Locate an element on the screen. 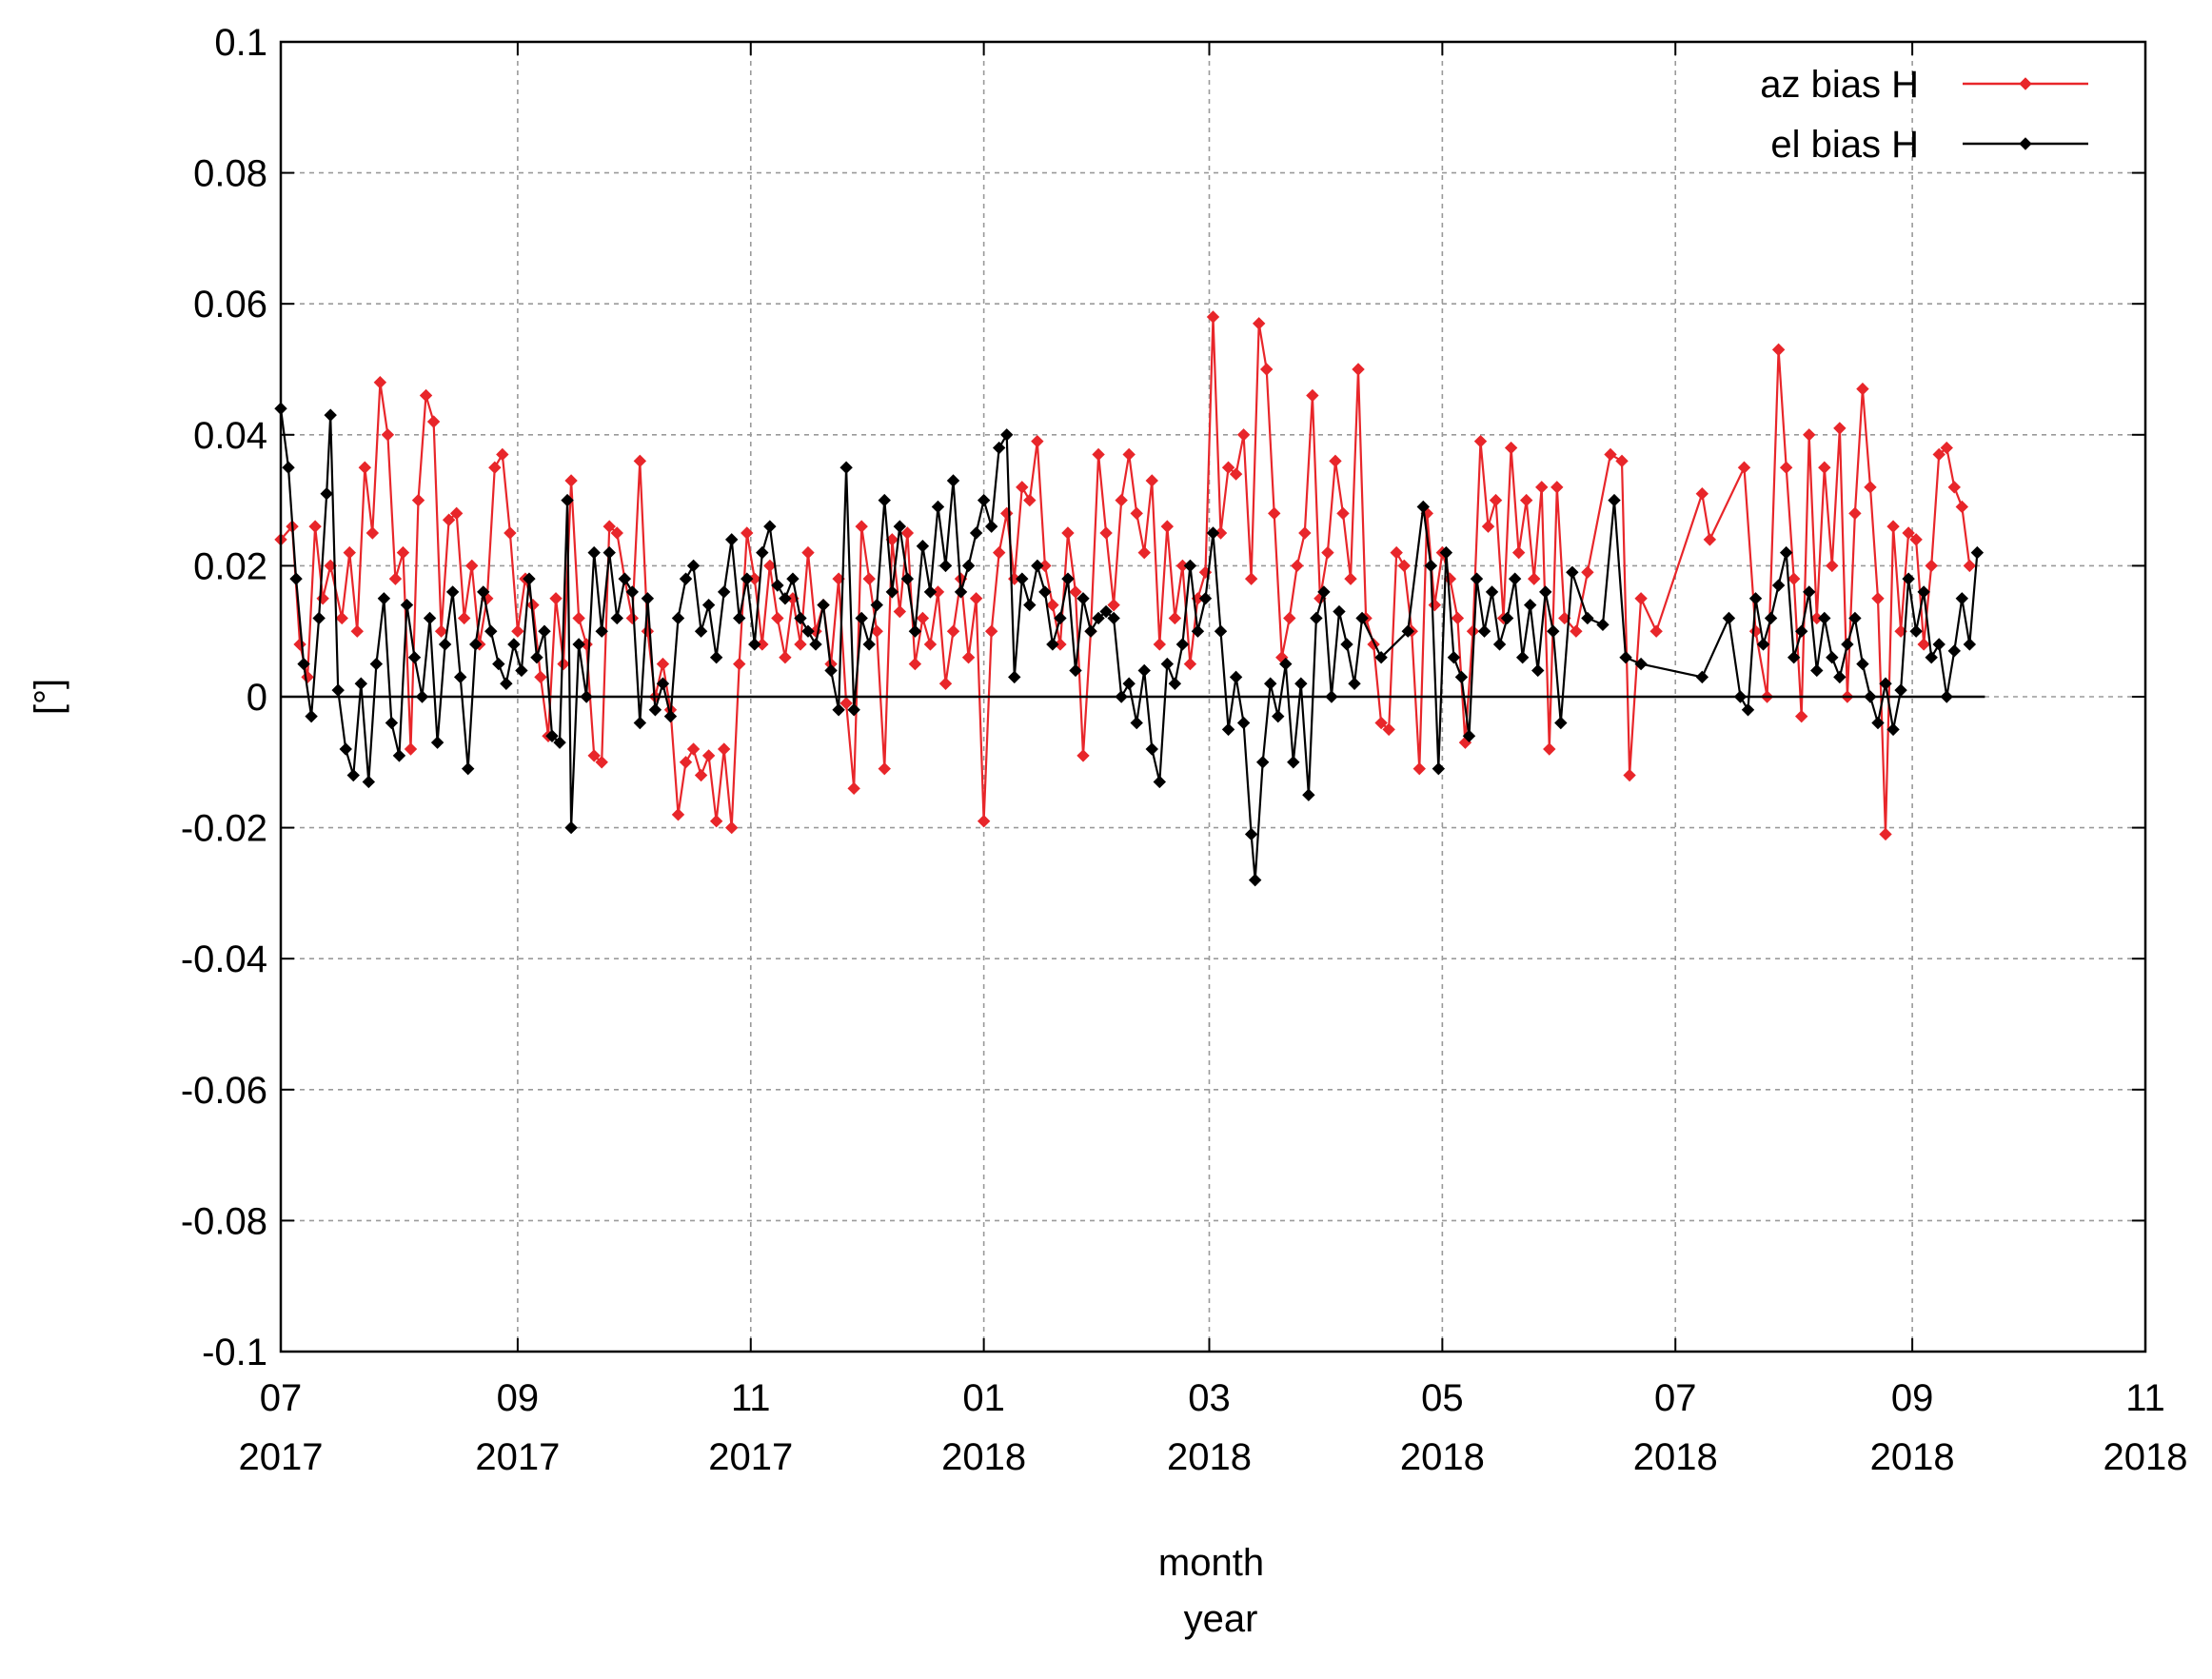 Image resolution: width=2212 pixels, height=1679 pixels. x-axis-title: month is located at coordinates (1211, 1563).